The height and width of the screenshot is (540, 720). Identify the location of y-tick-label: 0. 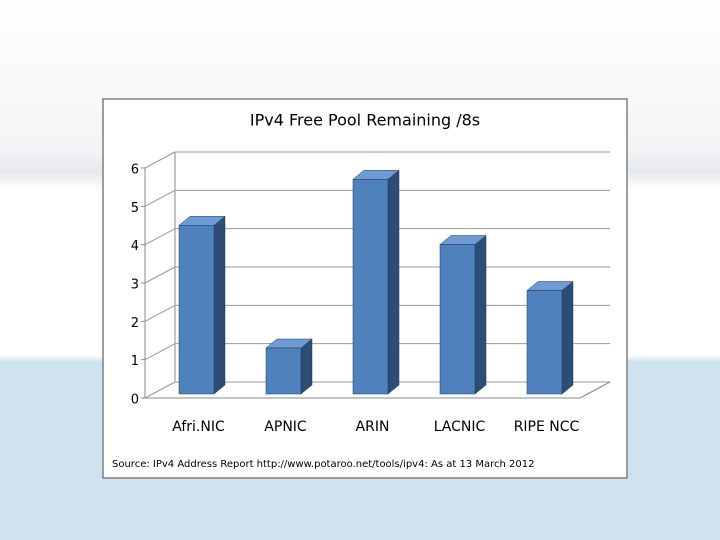
(135, 400).